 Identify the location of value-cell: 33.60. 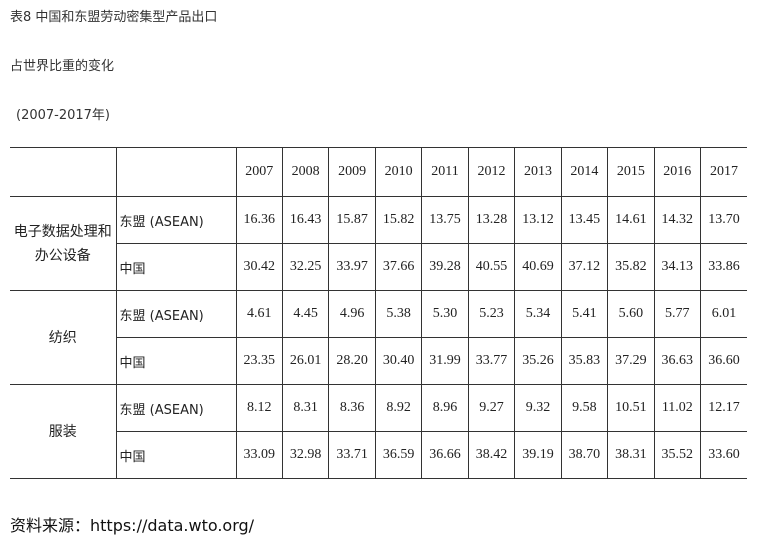
(723, 455).